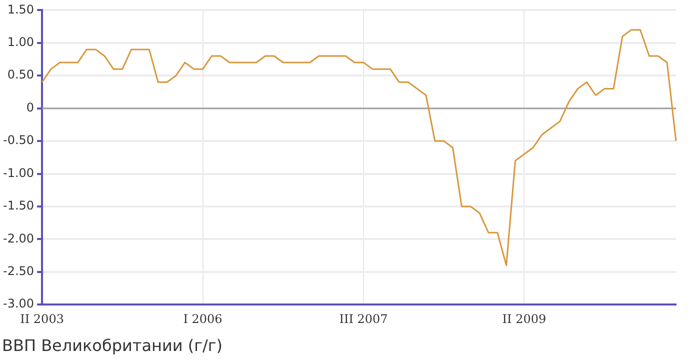  I want to click on x-tick-label: II 2009, so click(524, 319).